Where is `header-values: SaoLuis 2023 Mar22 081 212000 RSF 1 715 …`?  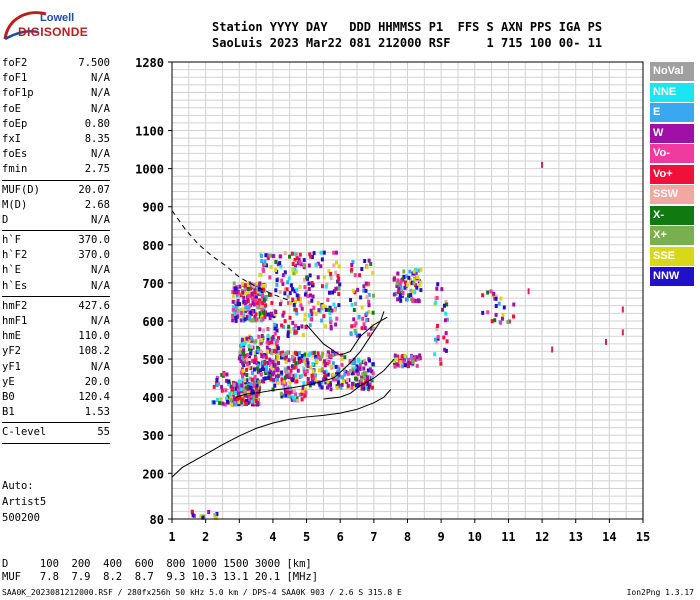 header-values: SaoLuis 2023 Mar22 081 212000 RSF 1 715 … is located at coordinates (407, 43).